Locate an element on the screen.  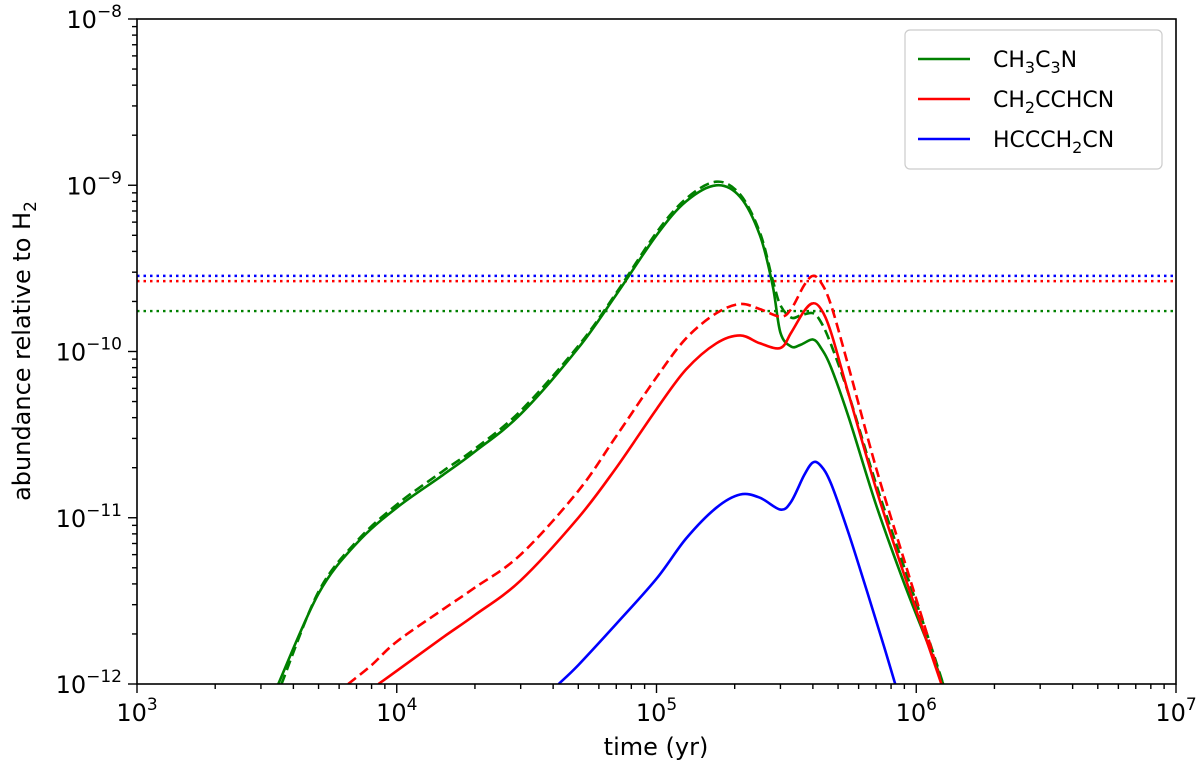
y-axis-label-main: abundance relative to H is located at coordinates (22, 356).